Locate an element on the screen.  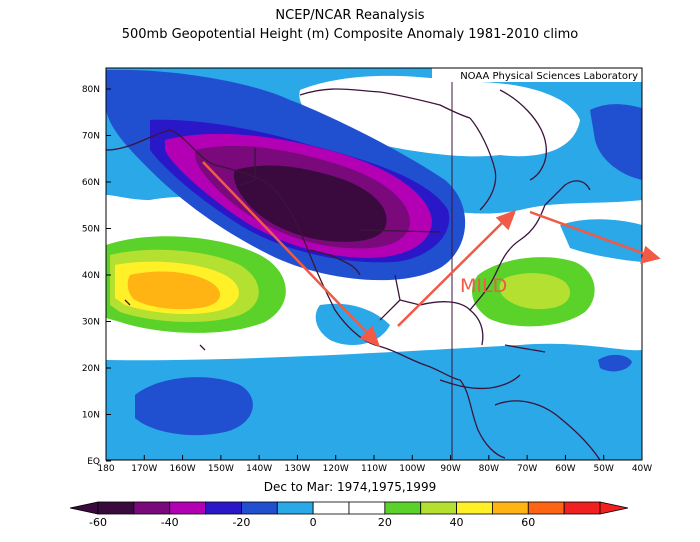
period-label: Dec to Mar: 1974,1975,1999 is located at coordinates (350, 487).